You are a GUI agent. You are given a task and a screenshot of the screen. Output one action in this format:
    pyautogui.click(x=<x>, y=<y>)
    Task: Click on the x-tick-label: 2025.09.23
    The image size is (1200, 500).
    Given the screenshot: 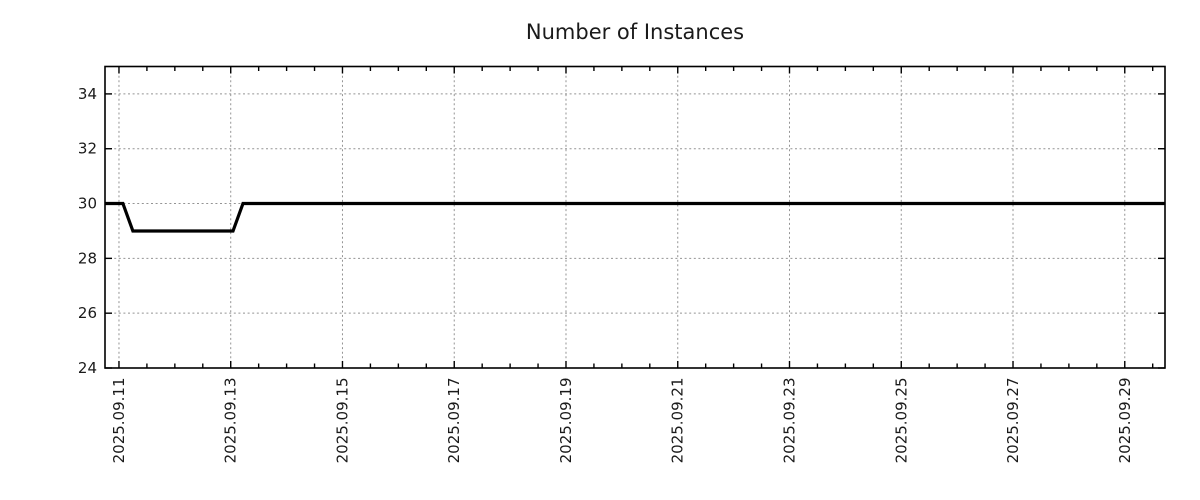 What is the action you would take?
    pyautogui.click(x=790, y=421)
    